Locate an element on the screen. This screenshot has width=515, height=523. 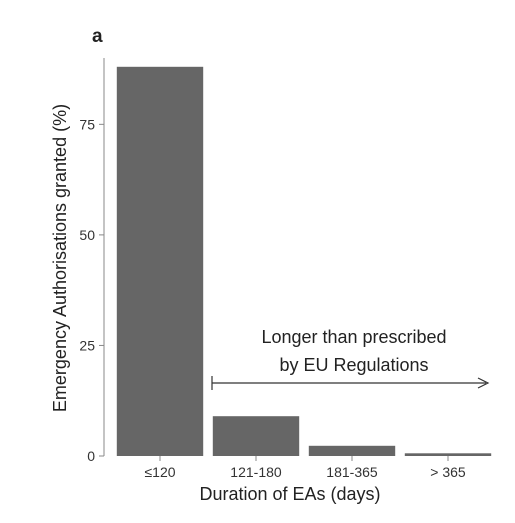
x-tick-label-2: 181-365 is located at coordinates (352, 472).